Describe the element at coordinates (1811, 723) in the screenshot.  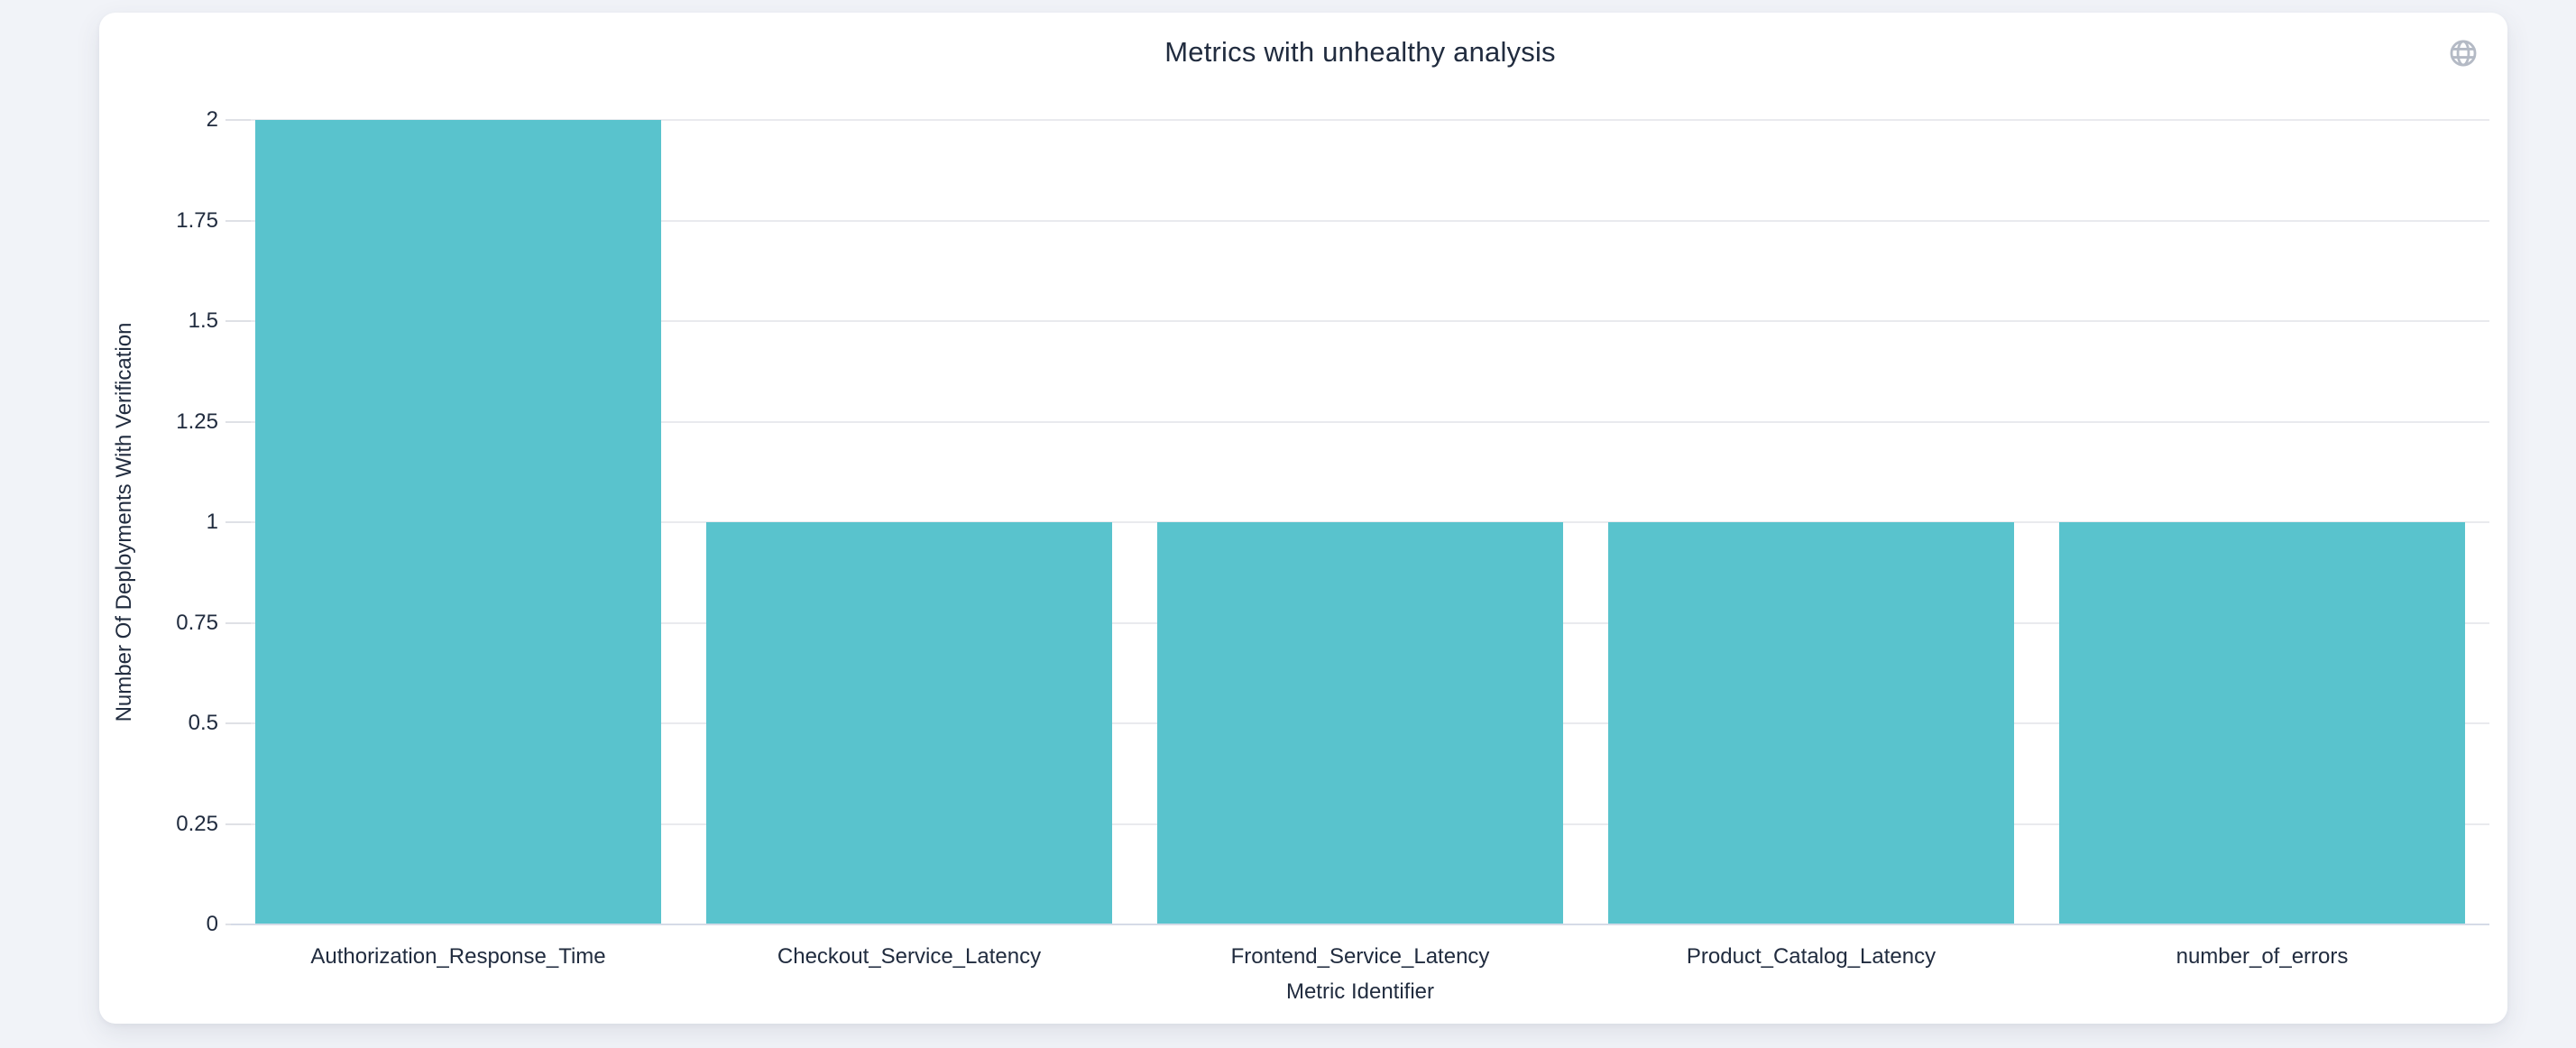
I see `bar-Product_Catalog_Latency` at that location.